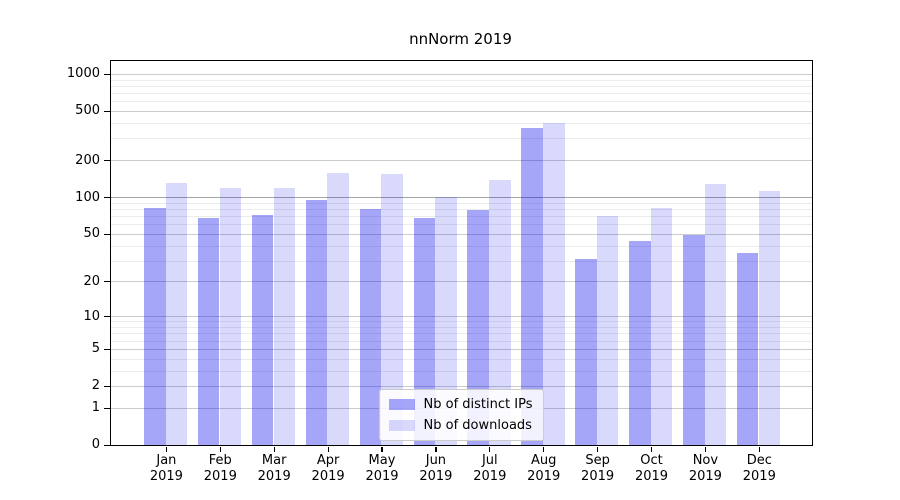  I want to click on bar-distinct-ips-oct, so click(640, 342).